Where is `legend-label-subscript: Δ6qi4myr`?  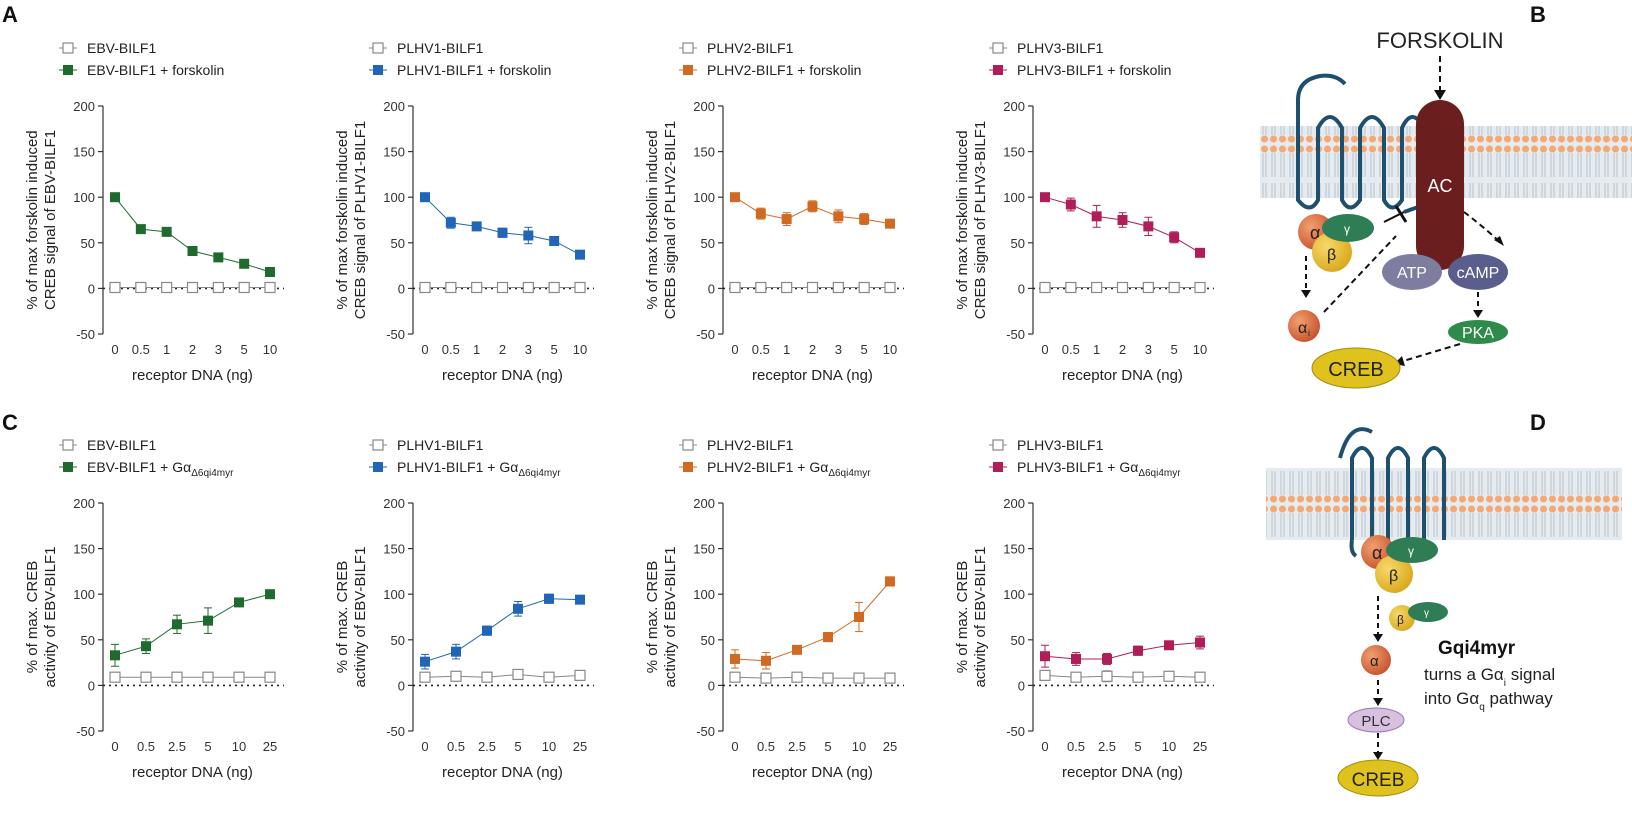
legend-label-subscript: Δ6qi4myr is located at coordinates (849, 473).